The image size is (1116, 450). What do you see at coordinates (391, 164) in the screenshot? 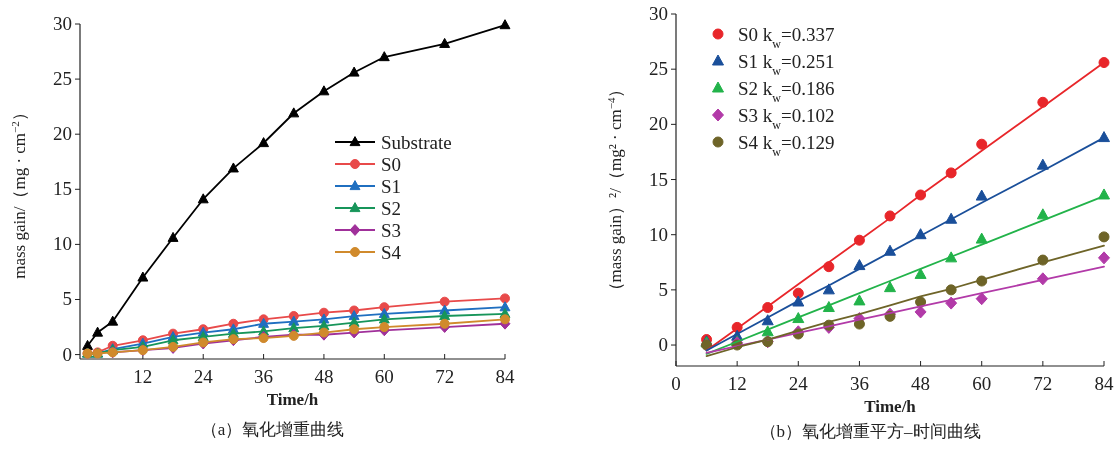
I see `legend-label: S0` at bounding box center [391, 164].